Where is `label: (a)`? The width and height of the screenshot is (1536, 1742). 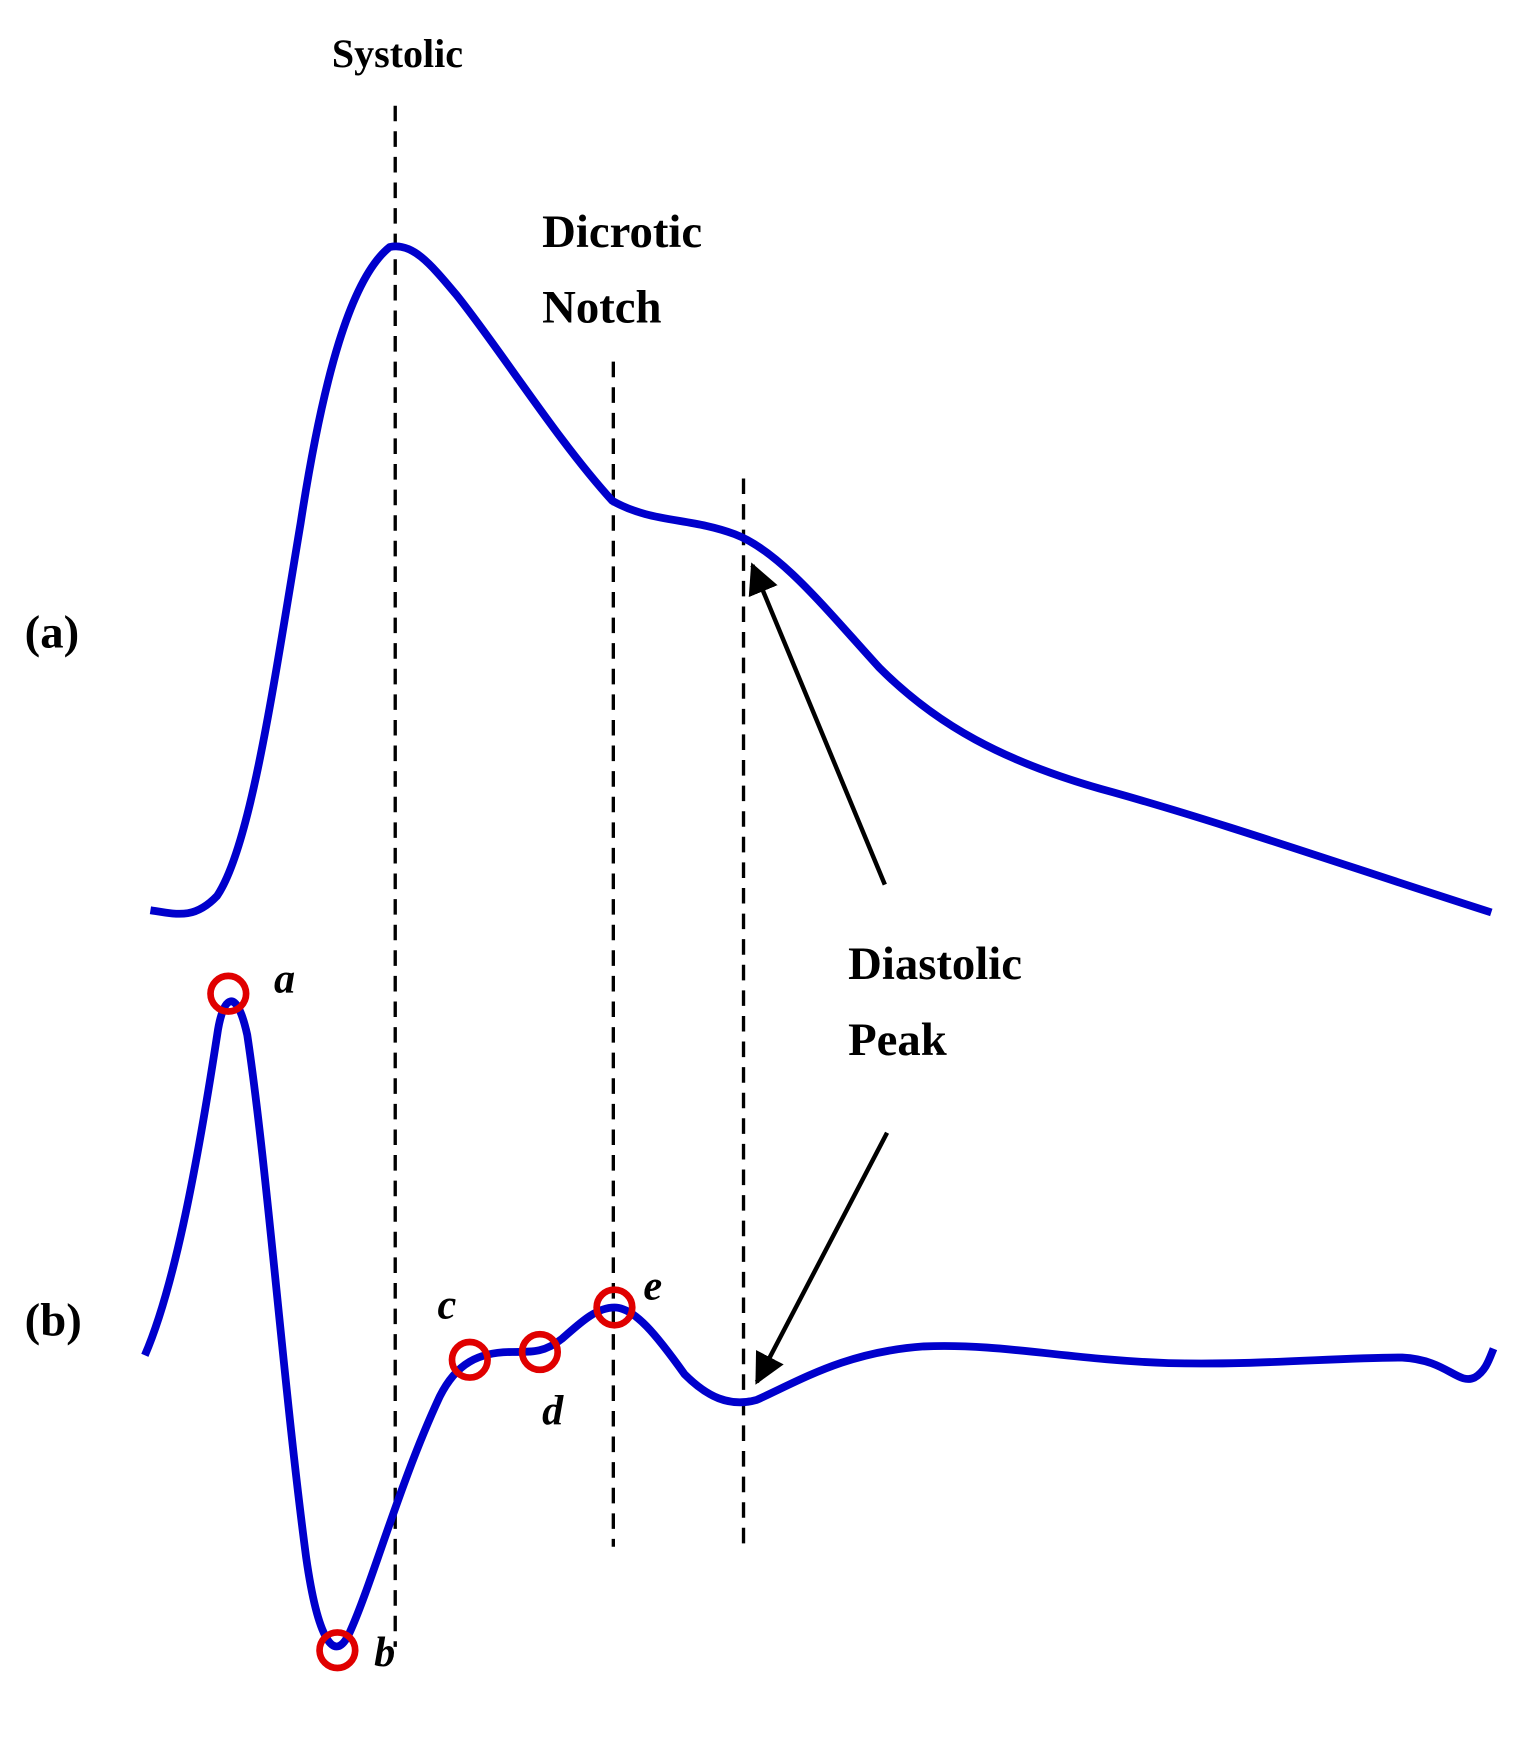 label: (a) is located at coordinates (52, 633).